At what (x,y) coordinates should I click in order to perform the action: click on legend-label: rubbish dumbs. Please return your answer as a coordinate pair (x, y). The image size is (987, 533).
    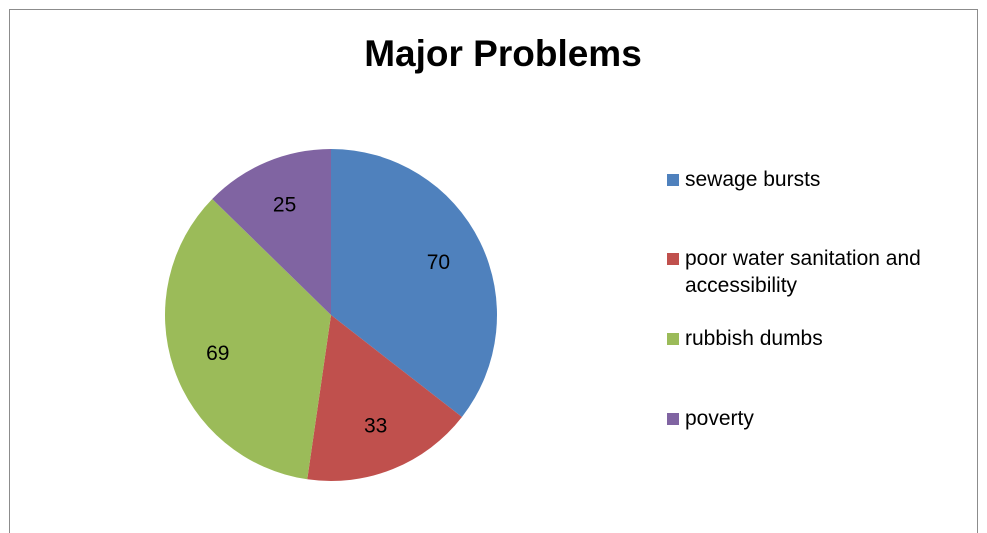
    Looking at the image, I should click on (754, 338).